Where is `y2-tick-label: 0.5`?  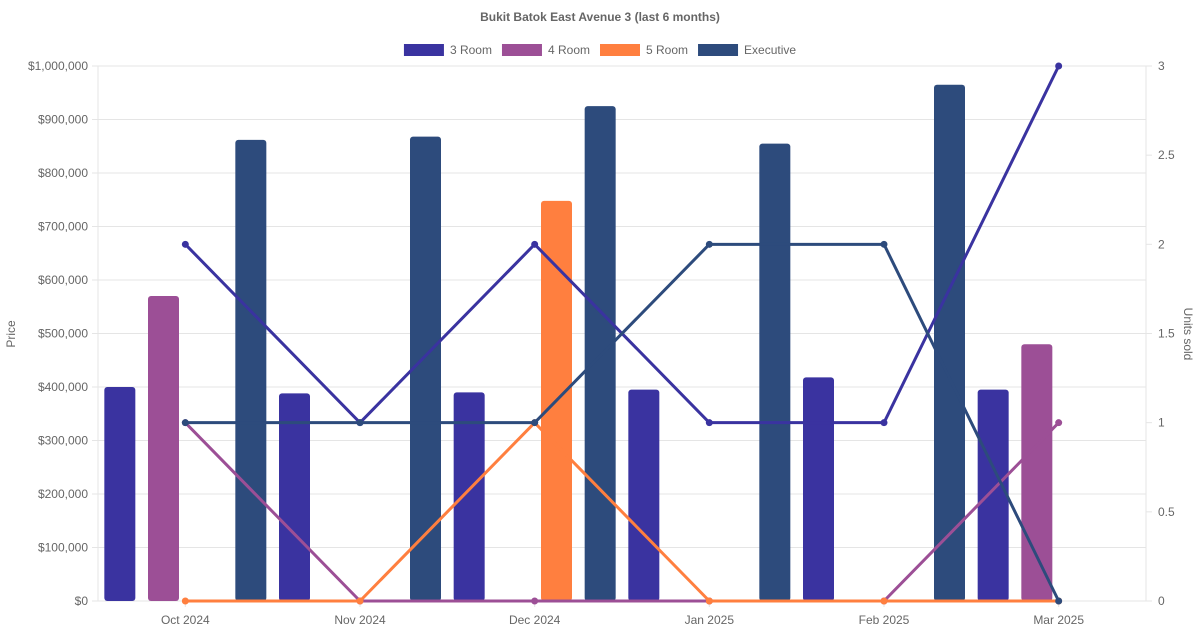
y2-tick-label: 0.5 is located at coordinates (1166, 512).